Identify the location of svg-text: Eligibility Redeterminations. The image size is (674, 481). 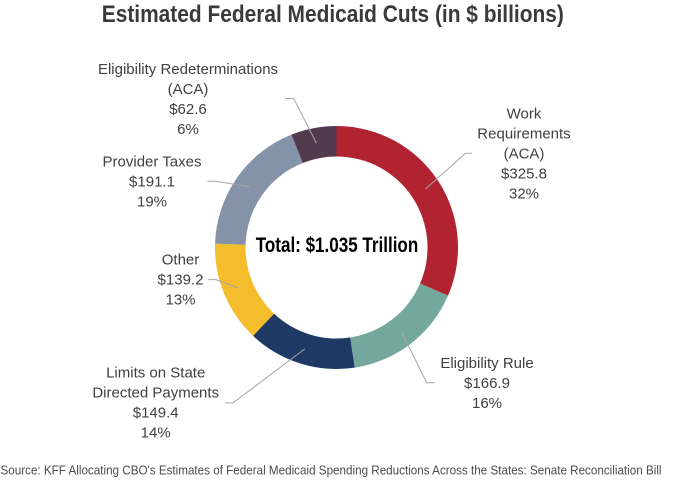
(188, 69).